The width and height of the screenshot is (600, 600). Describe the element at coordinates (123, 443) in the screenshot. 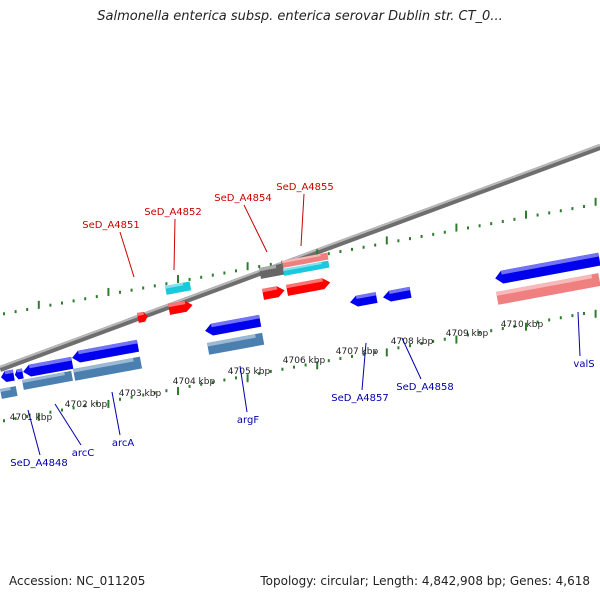

I see `gene-label-arca: arcA` at that location.